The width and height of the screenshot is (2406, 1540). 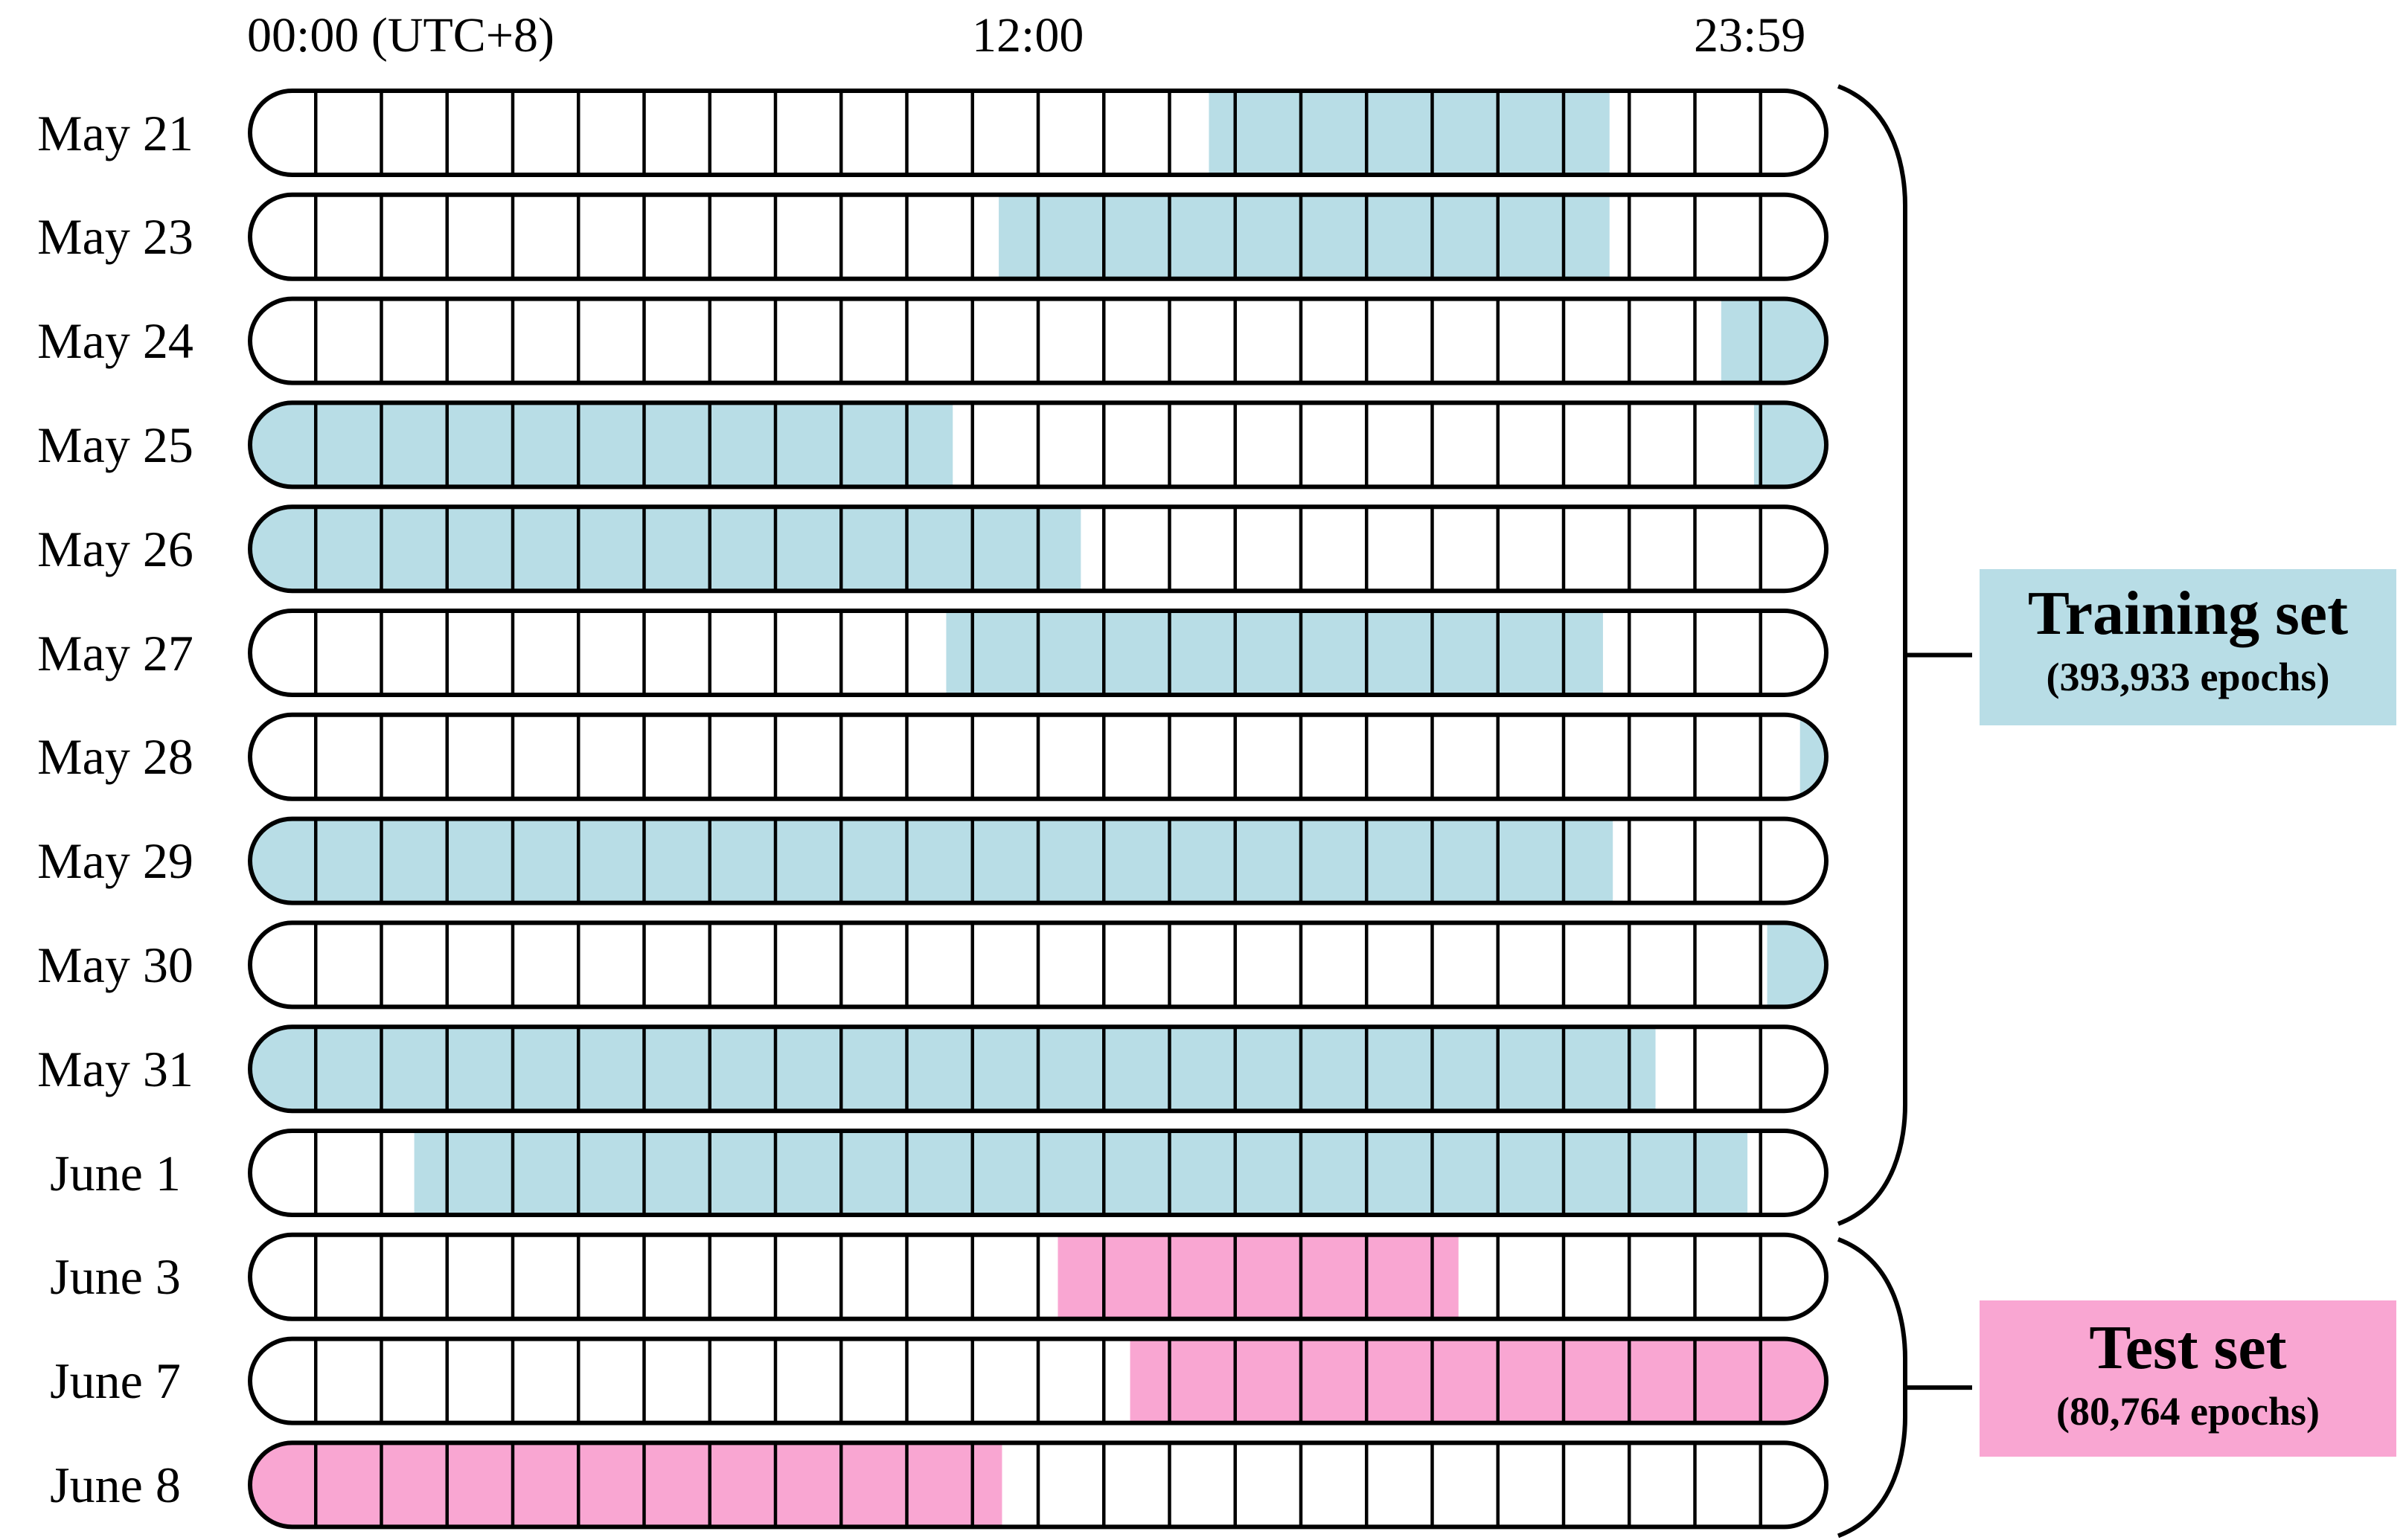 I want to click on legend-training-count: (393,933 epochs), so click(x=2188, y=677).